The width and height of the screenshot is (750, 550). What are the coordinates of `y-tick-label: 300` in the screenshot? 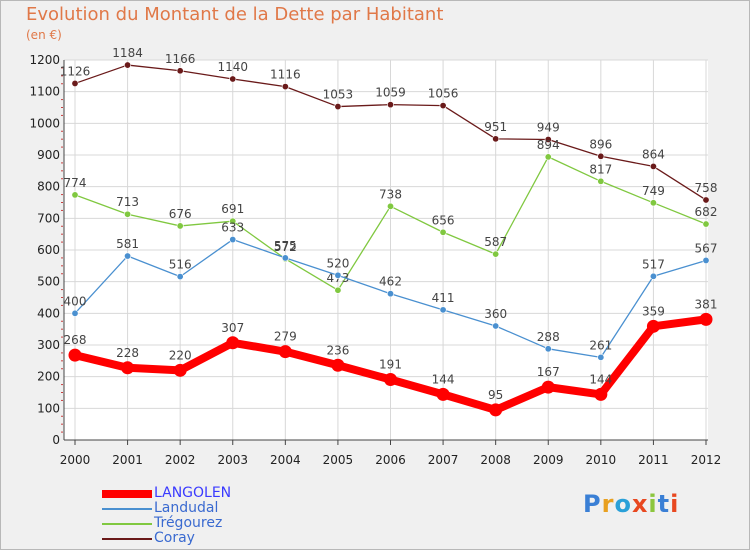 It's located at (48, 345).